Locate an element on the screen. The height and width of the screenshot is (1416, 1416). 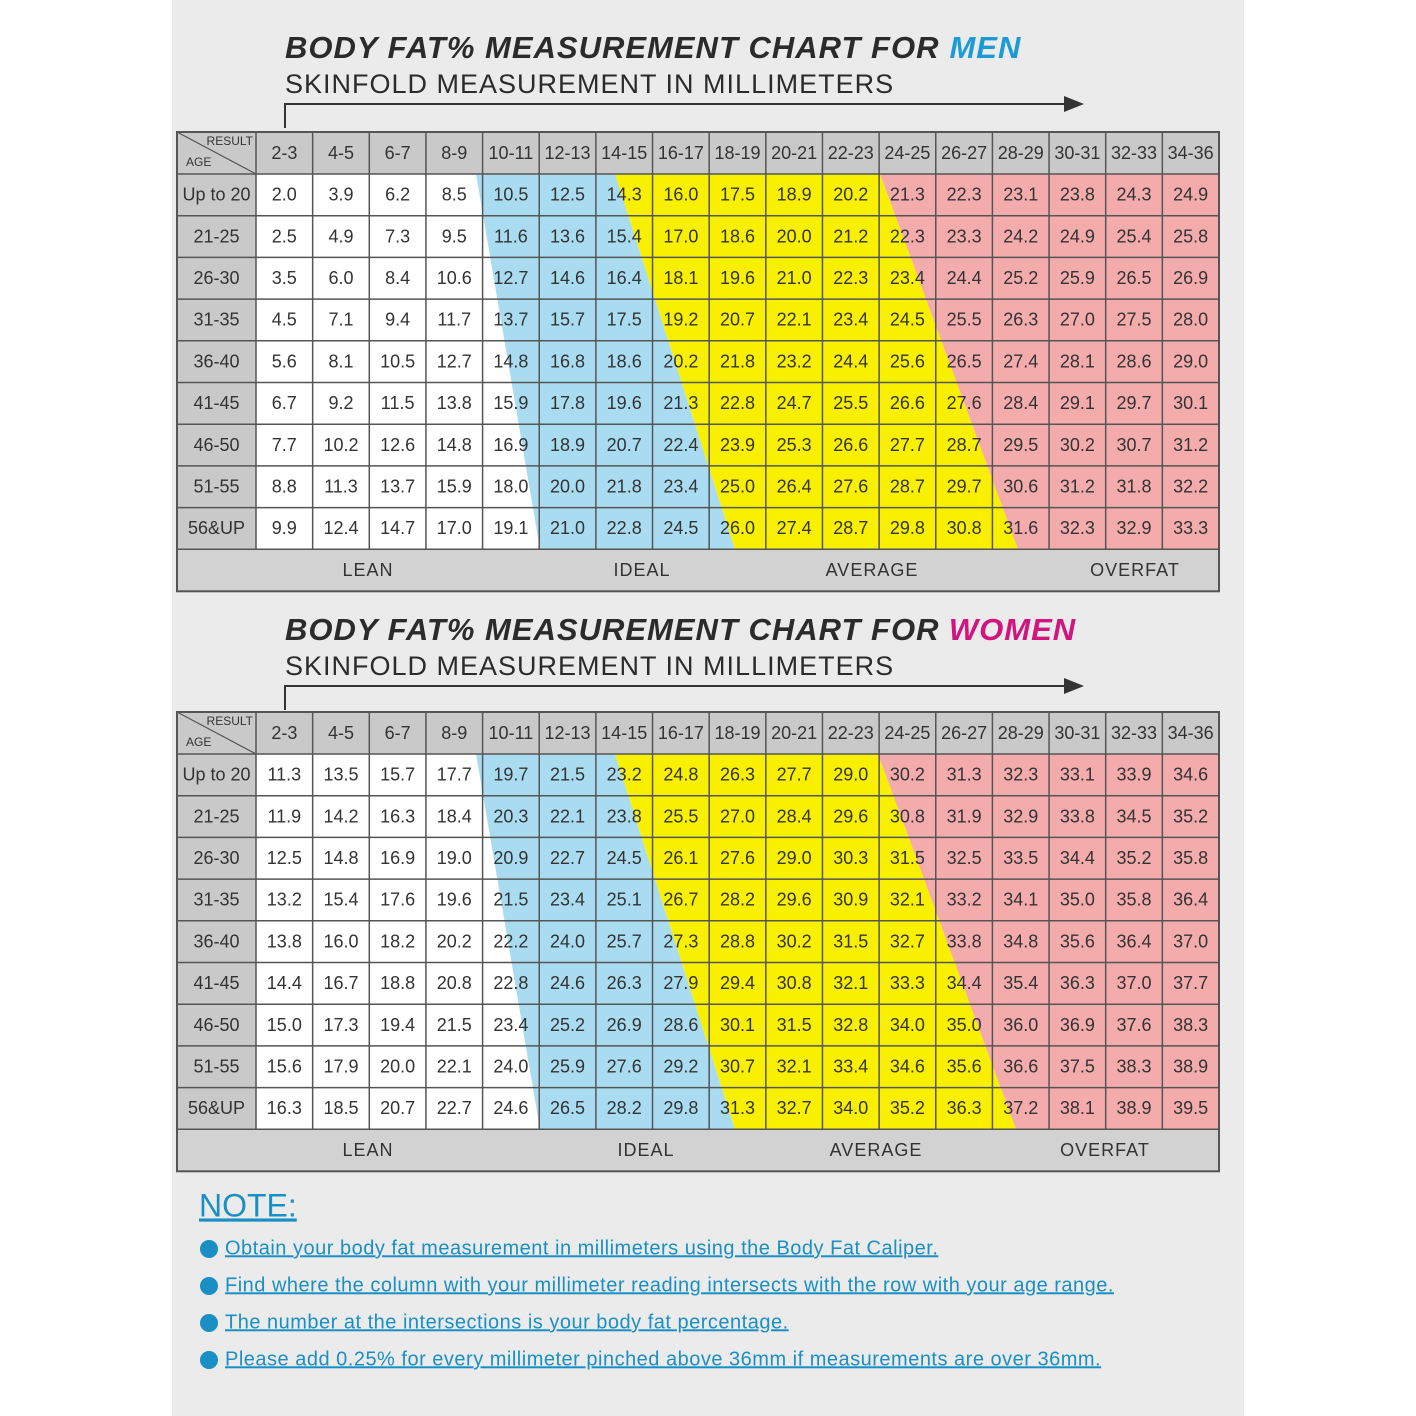
cell-value: 19.1 is located at coordinates (510, 528).